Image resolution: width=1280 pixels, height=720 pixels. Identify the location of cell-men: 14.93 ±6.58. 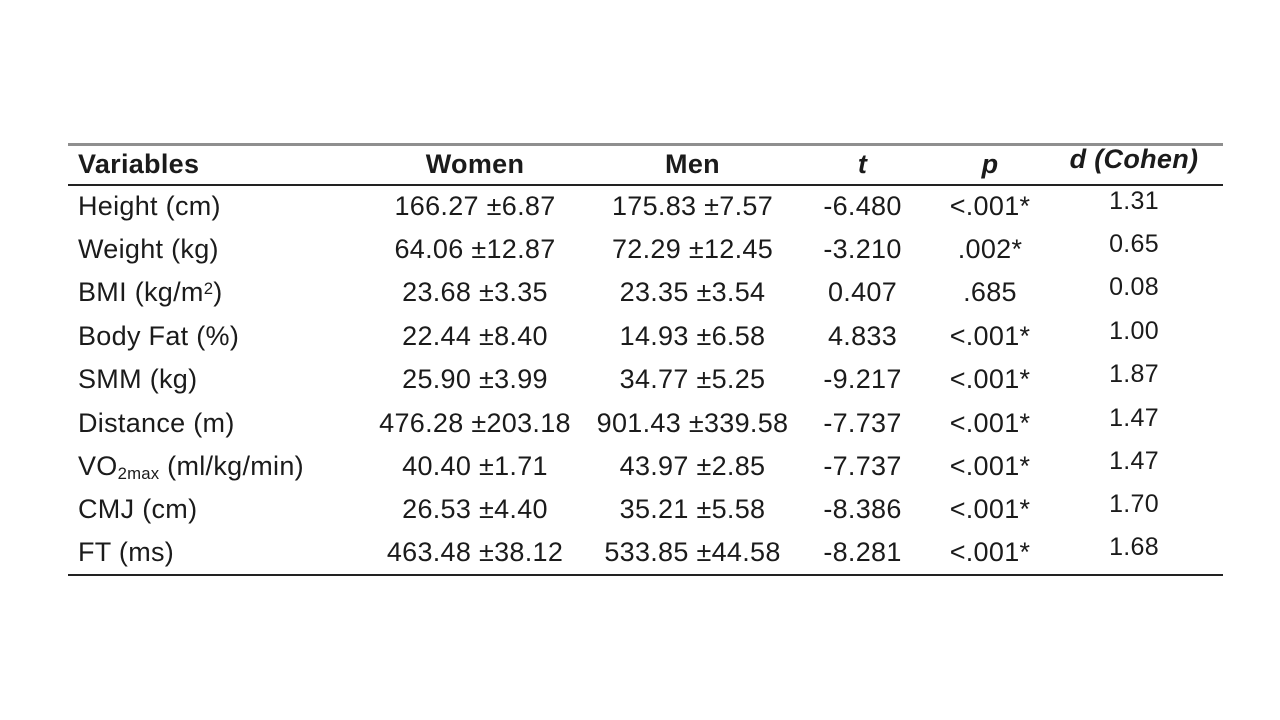
(692, 335).